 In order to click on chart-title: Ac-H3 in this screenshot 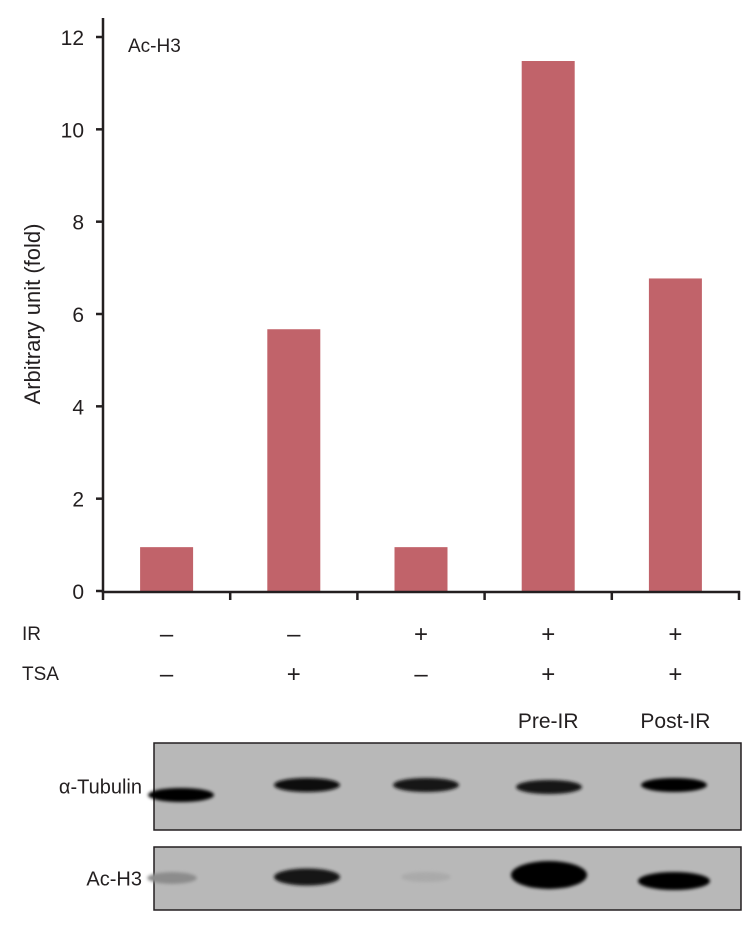, I will do `click(154, 46)`.